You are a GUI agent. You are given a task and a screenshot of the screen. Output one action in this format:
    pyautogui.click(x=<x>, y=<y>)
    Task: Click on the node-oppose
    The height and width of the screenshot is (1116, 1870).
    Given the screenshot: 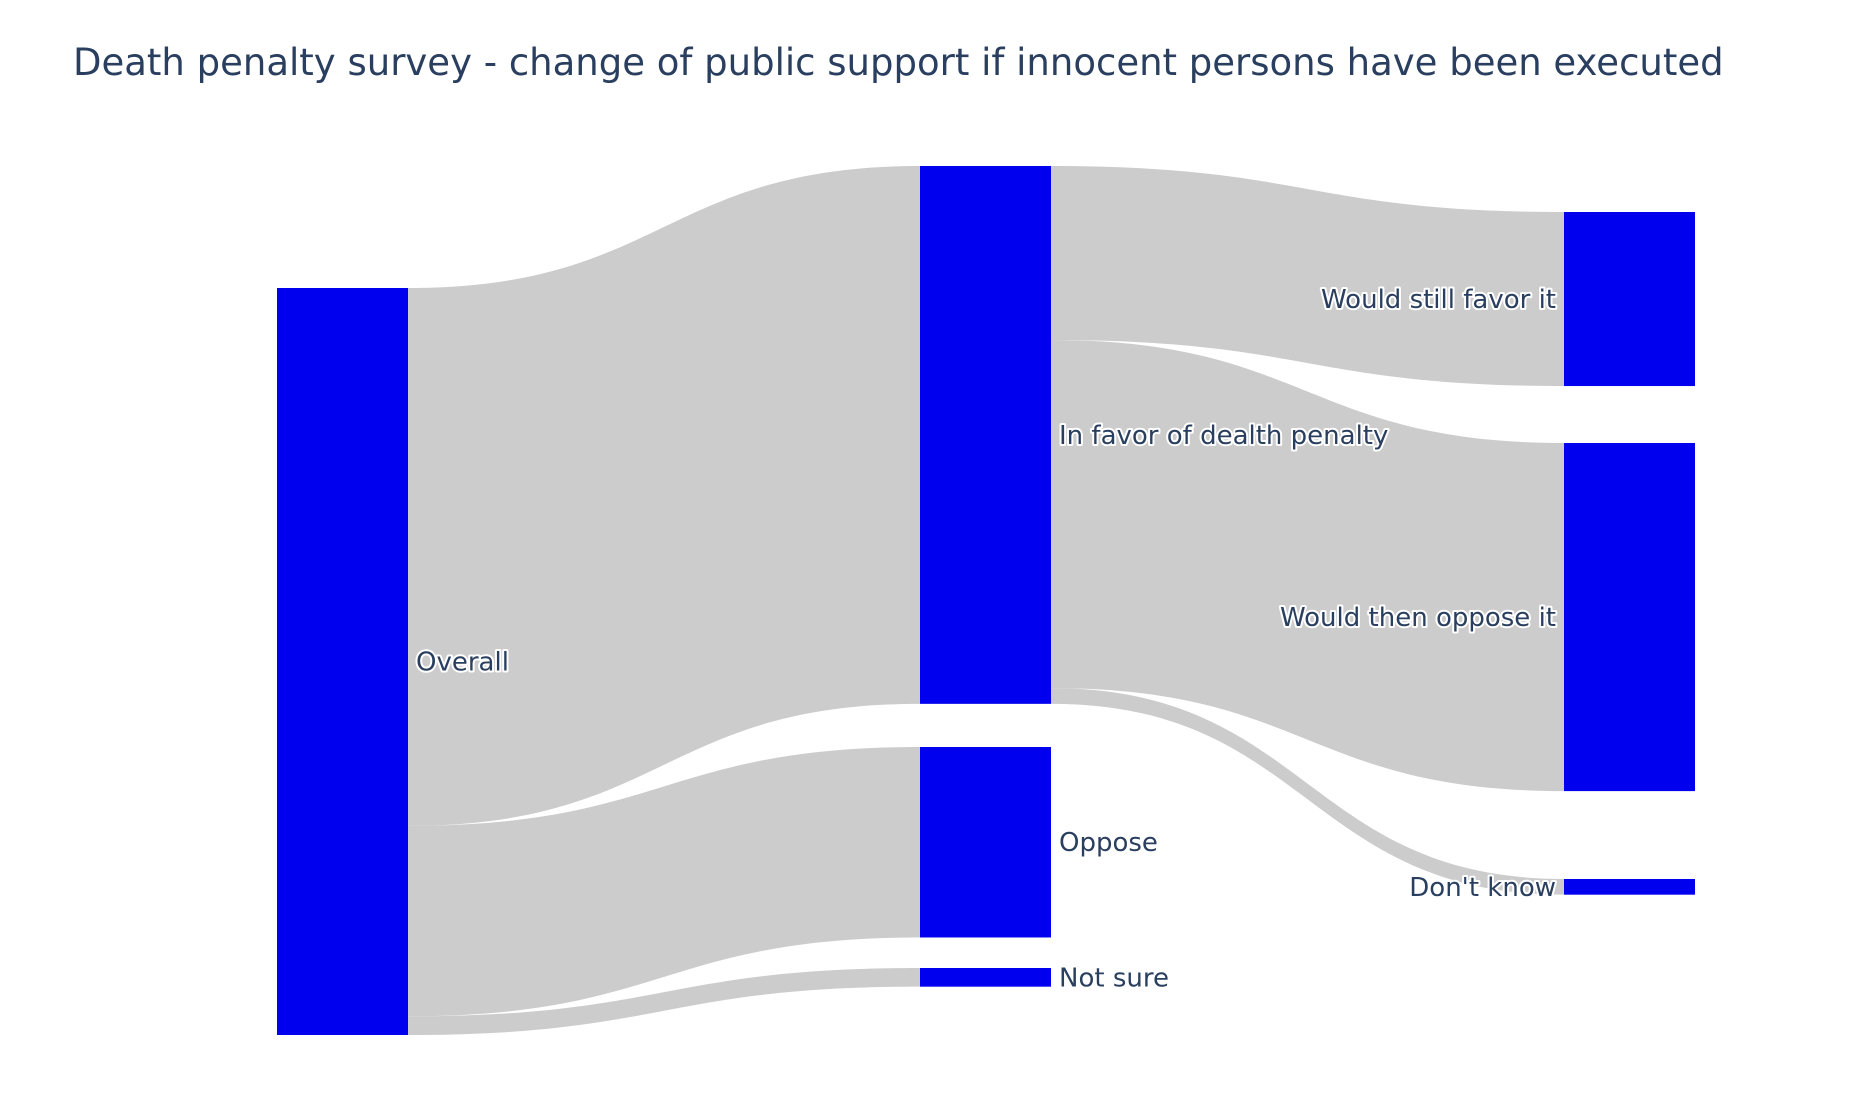 What is the action you would take?
    pyautogui.click(x=985, y=842)
    